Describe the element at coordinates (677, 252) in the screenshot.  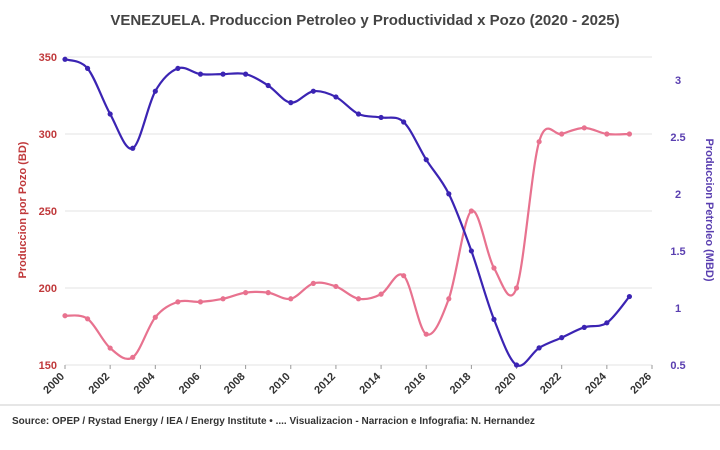
I see `right-tick-label: 1.5` at that location.